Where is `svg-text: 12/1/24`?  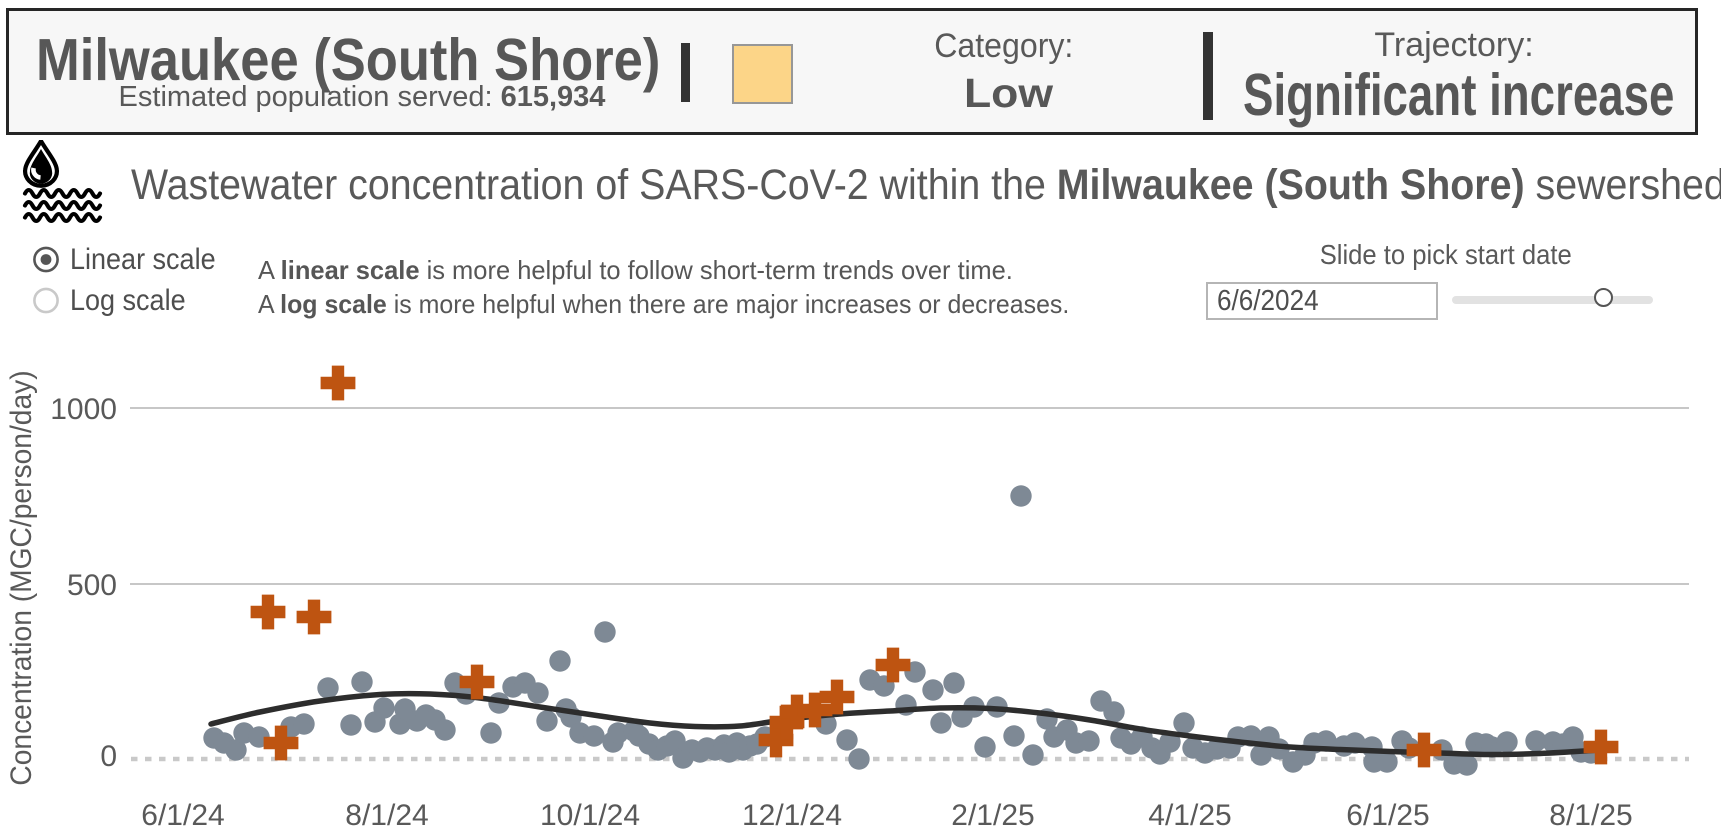 svg-text: 12/1/24 is located at coordinates (792, 815).